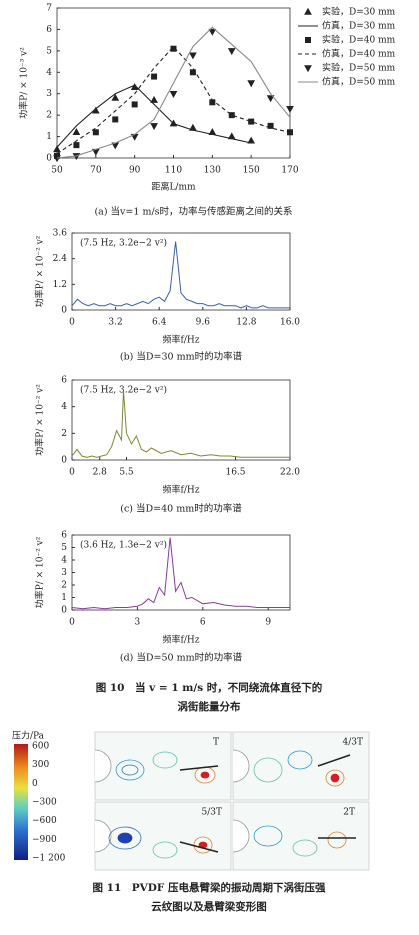 The image size is (419, 935). I want to click on x-tick-label: 170, so click(289, 171).